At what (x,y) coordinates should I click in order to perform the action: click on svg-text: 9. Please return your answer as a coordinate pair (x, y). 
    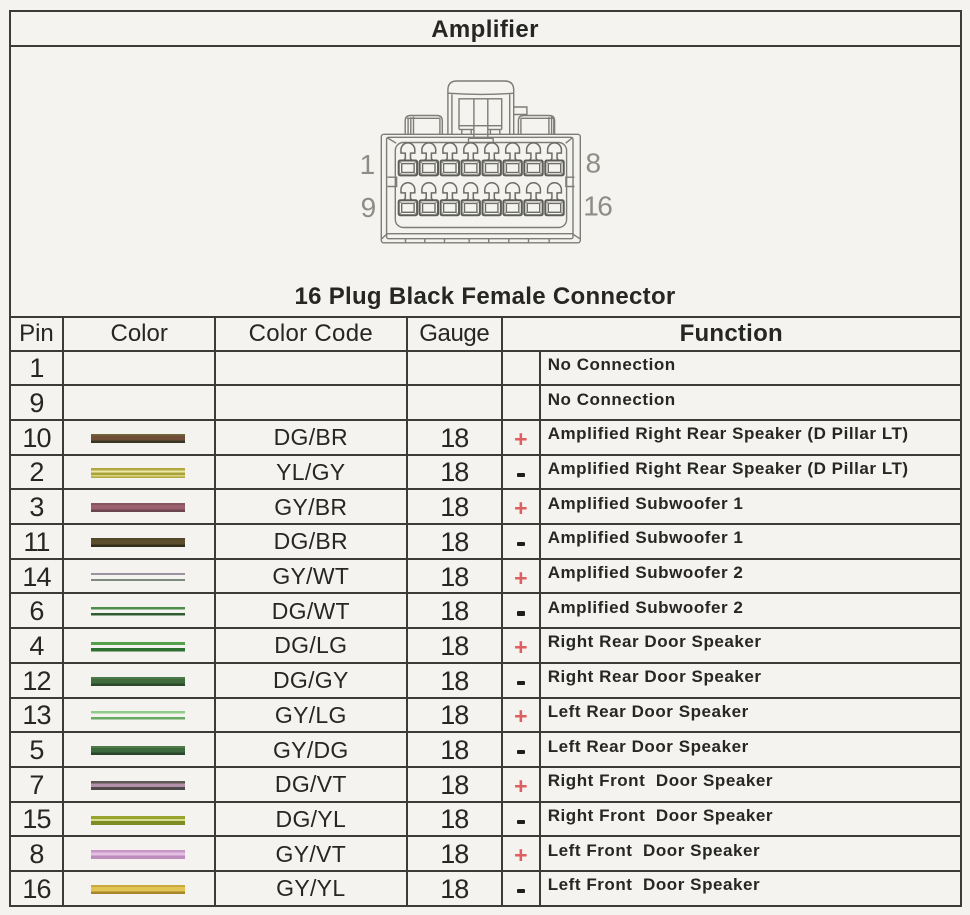
    Looking at the image, I should click on (369, 207).